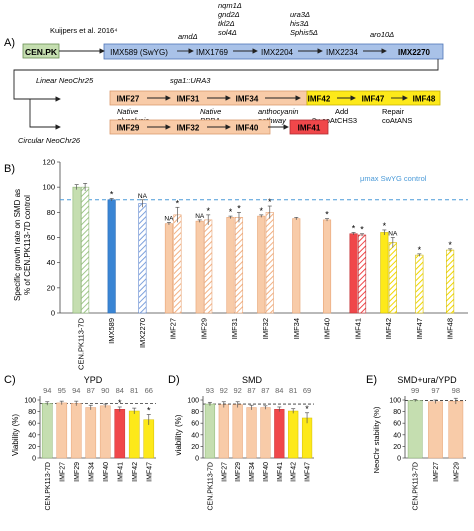  I want to click on value-label: 94, so click(47, 390).